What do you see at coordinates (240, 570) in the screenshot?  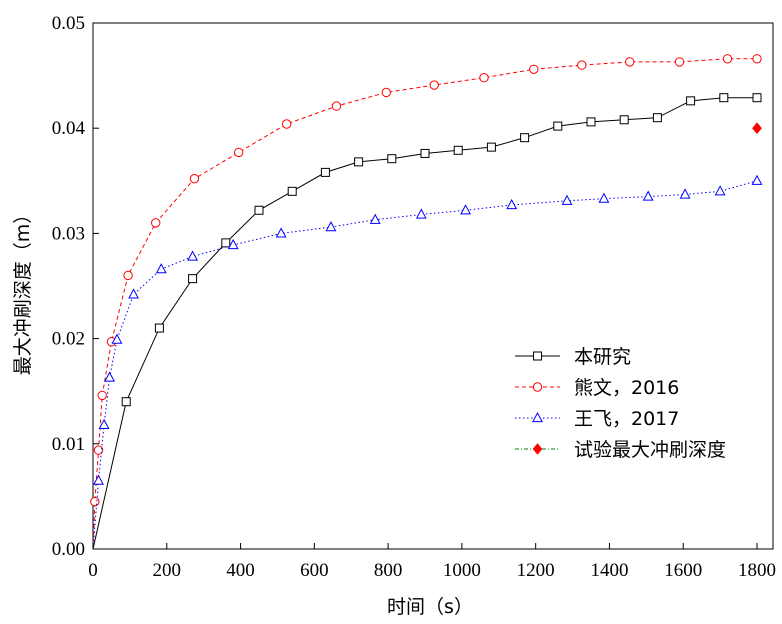 I see `x-tick-label: 400` at bounding box center [240, 570].